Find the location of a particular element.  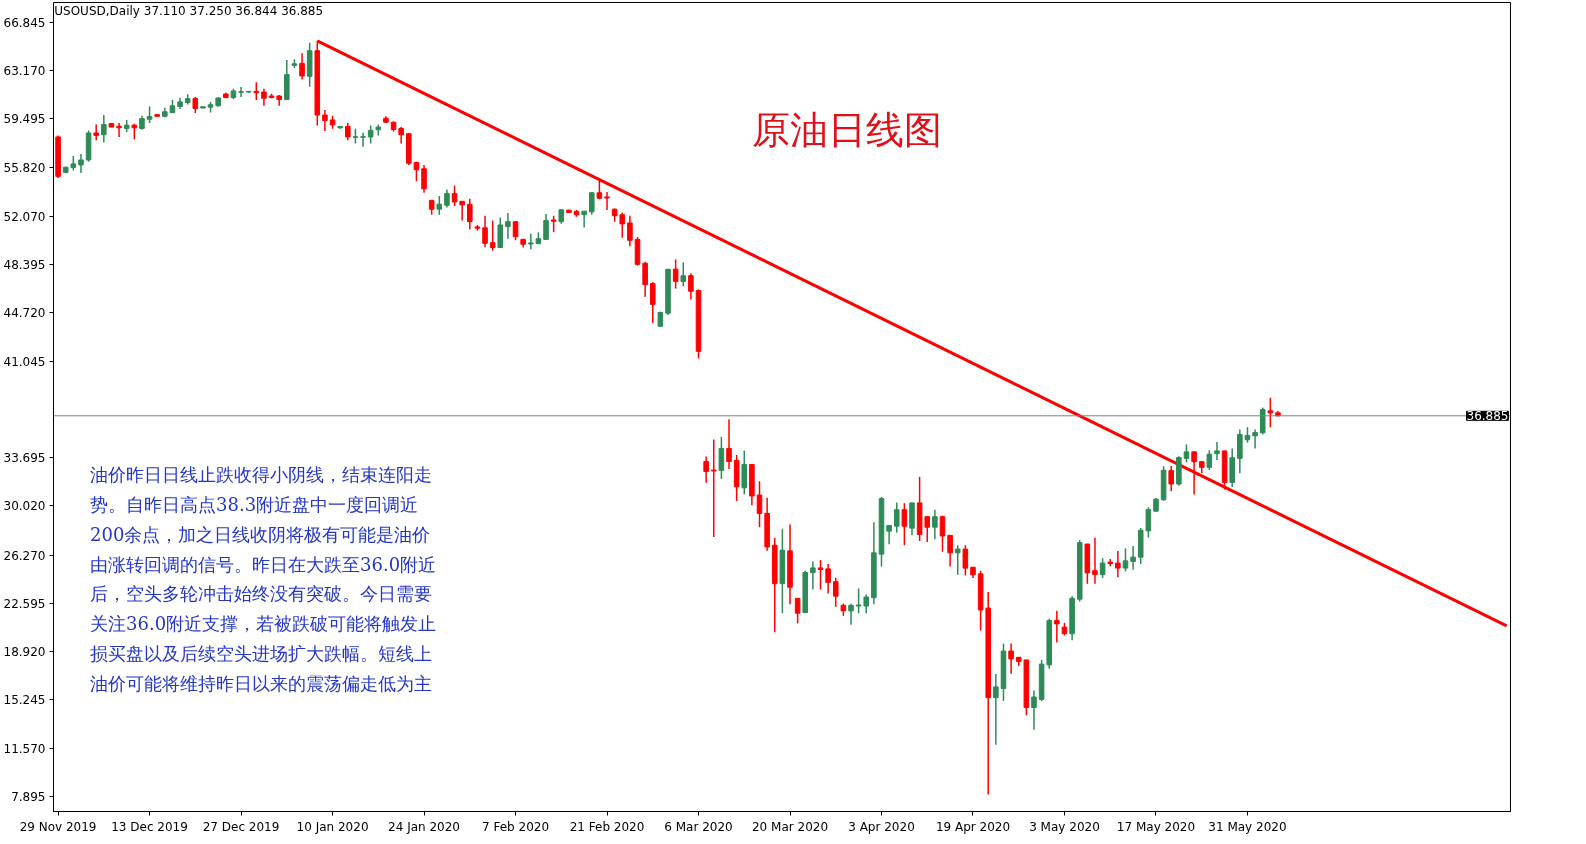

y-tick-label: 48.395 is located at coordinates (24, 265).